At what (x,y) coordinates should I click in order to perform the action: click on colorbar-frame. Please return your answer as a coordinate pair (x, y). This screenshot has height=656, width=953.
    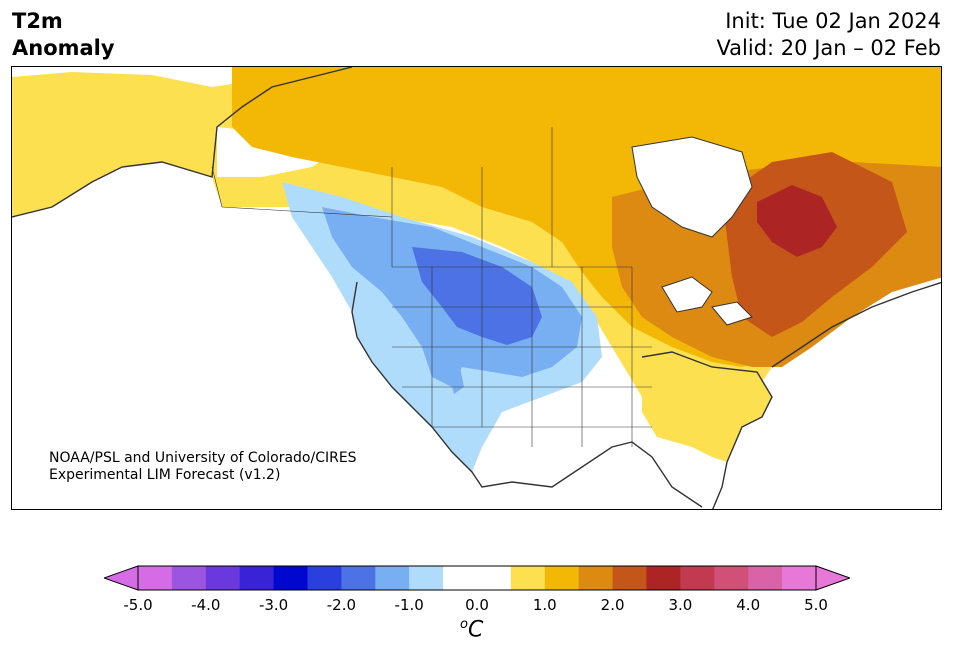
    Looking at the image, I should click on (477, 578).